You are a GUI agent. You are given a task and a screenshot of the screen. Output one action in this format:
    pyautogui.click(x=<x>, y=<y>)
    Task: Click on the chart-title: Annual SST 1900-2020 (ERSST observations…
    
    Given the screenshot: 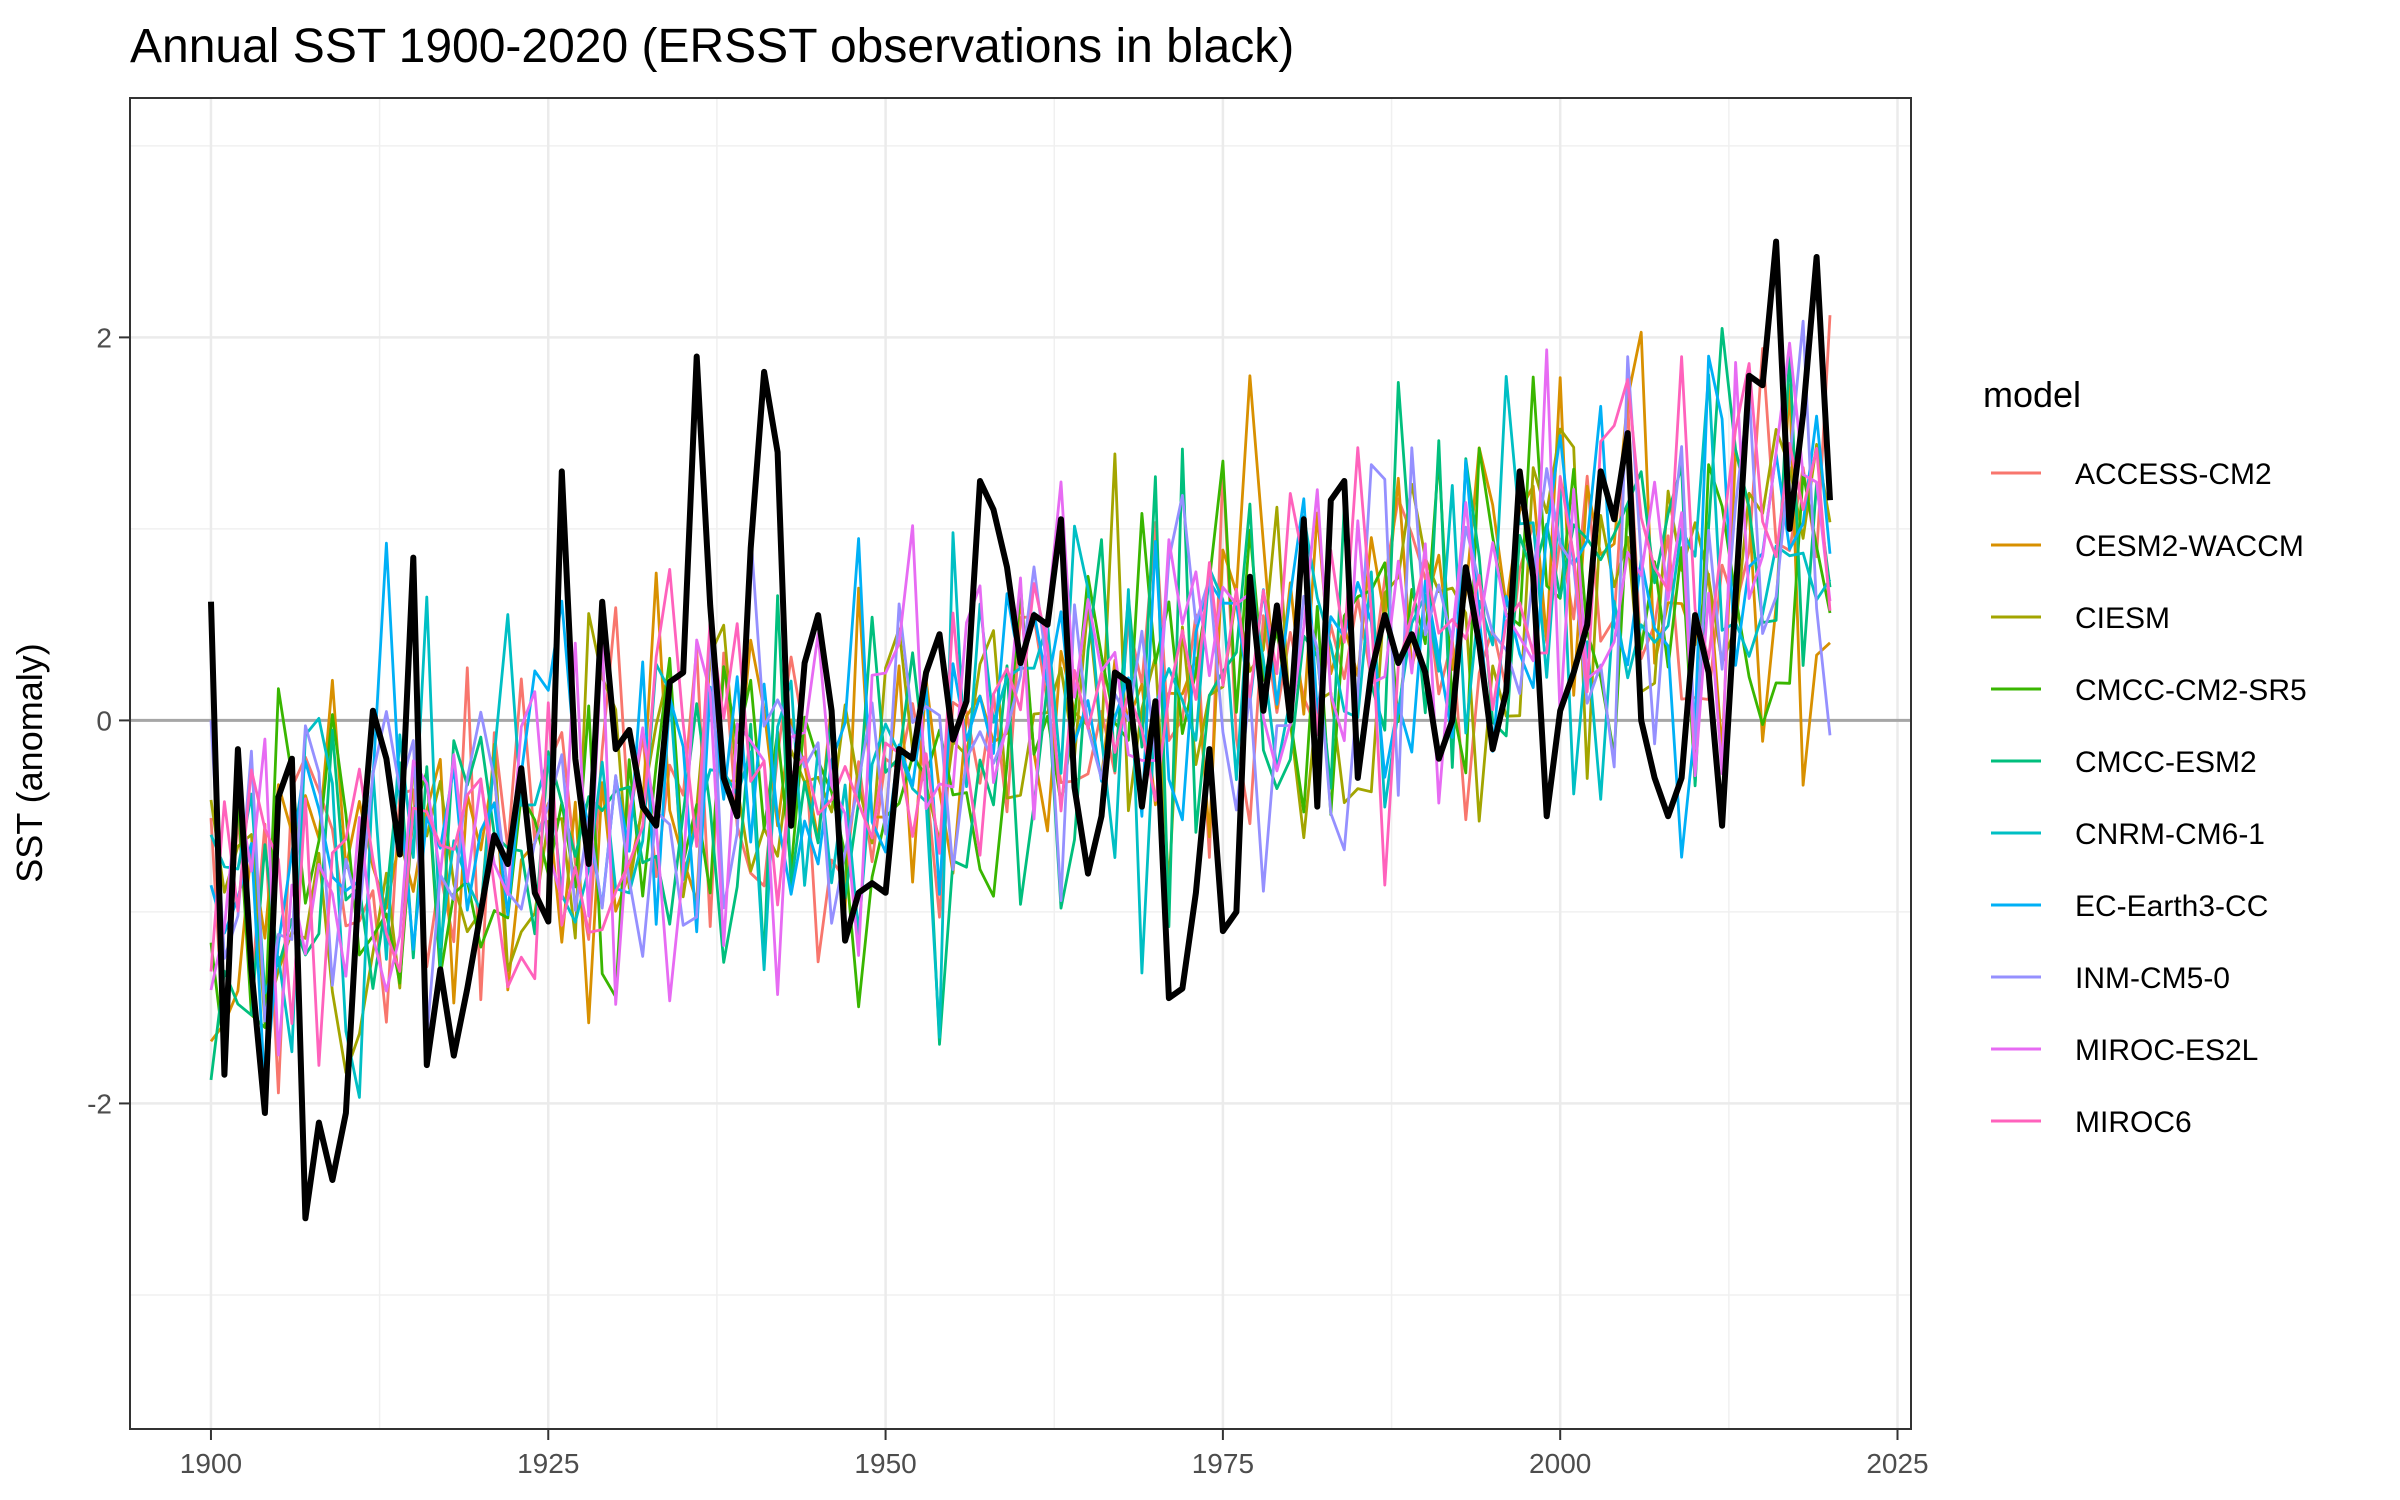 What is the action you would take?
    pyautogui.click(x=712, y=46)
    